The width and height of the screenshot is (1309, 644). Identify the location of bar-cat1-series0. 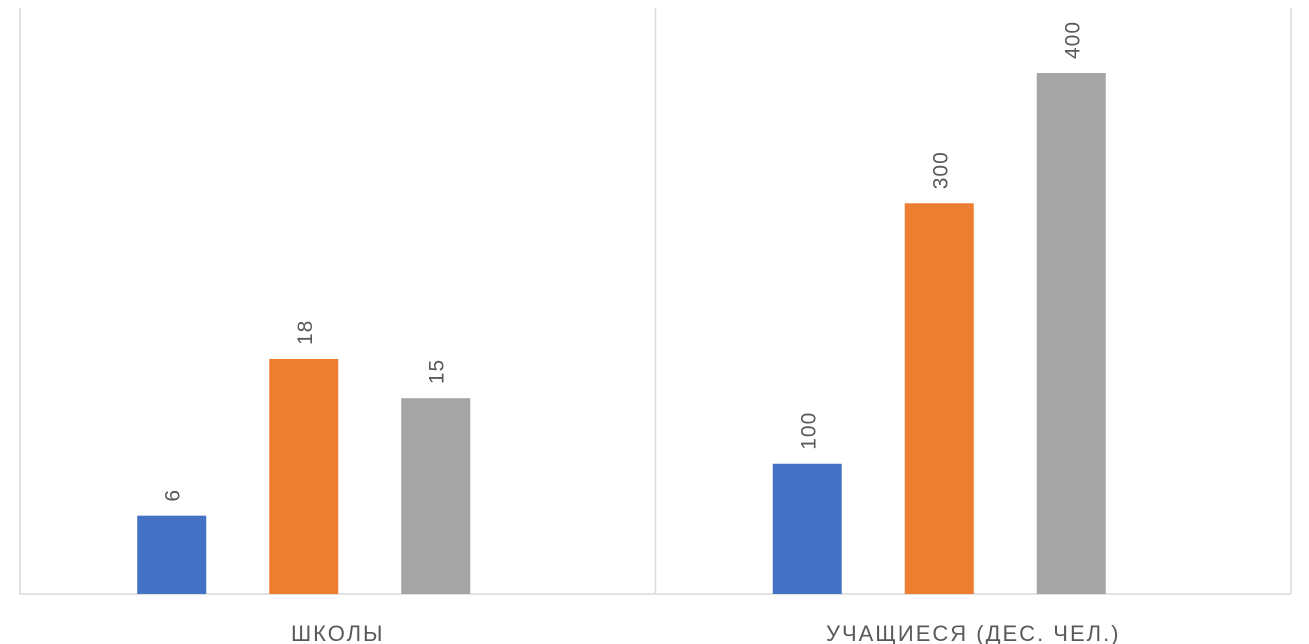
(807, 528).